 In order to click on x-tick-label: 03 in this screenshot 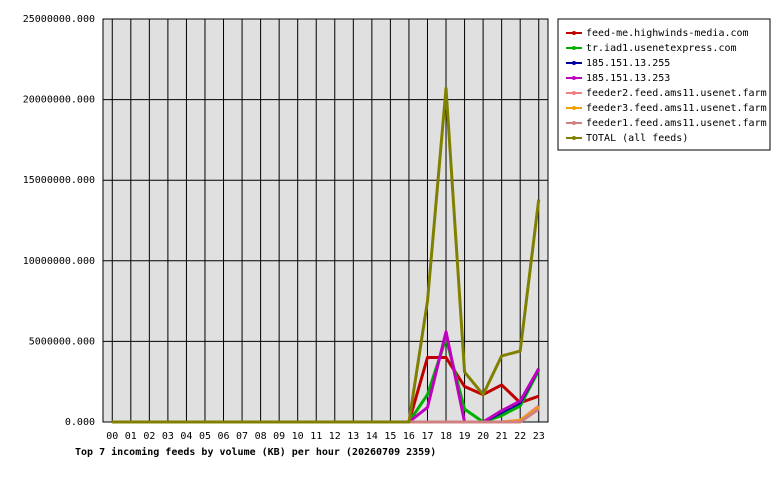, I will do `click(168, 436)`.